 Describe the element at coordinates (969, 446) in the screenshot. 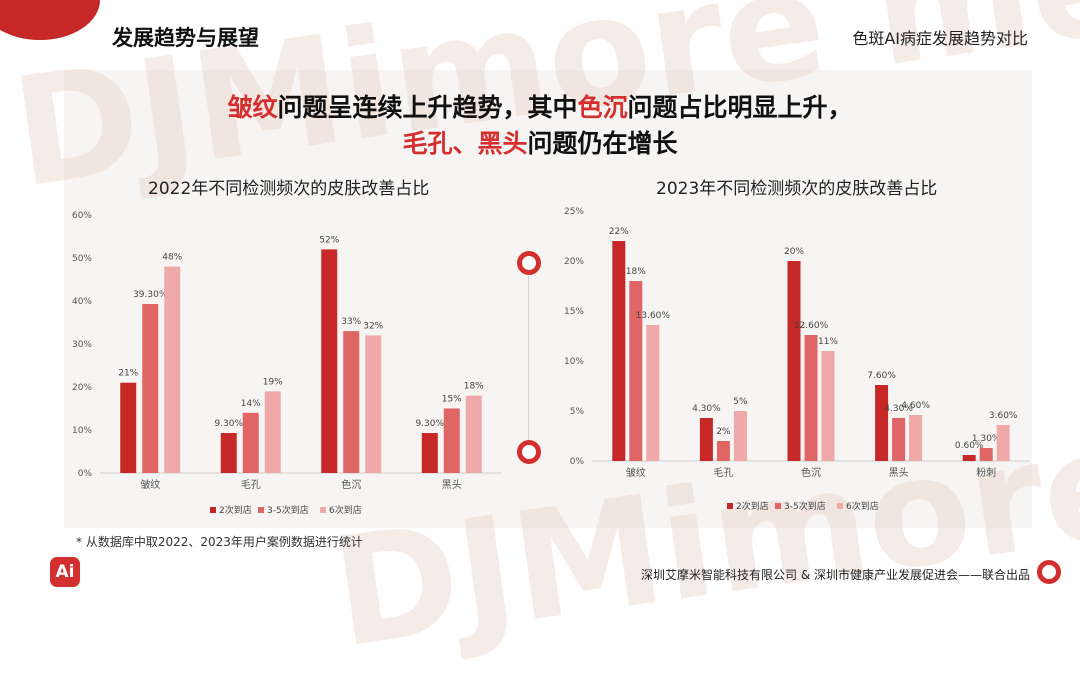

I see `data-label: 0.60%` at that location.